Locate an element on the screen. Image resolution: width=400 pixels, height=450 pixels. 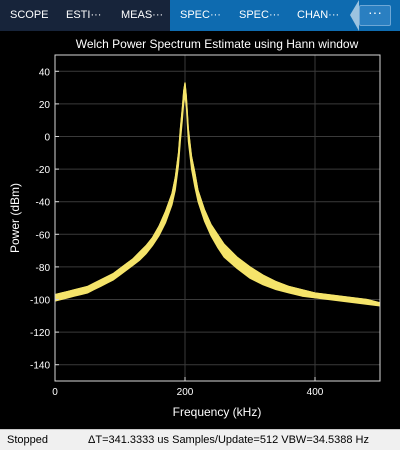
tab-estimation: ESTI··· is located at coordinates (84, 15).